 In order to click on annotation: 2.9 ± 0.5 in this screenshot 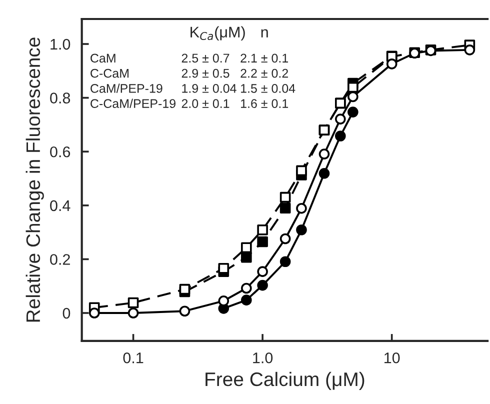, I will do `click(206, 73)`.